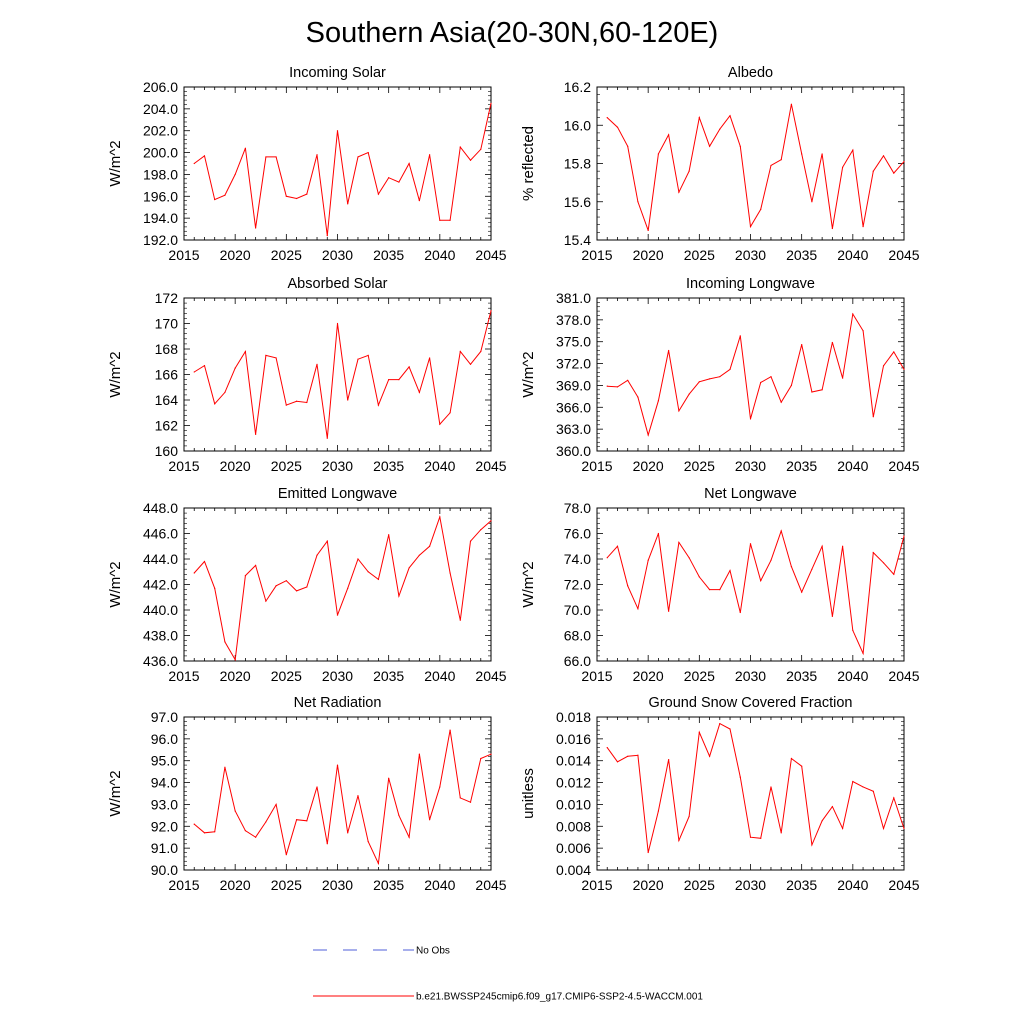 The width and height of the screenshot is (1024, 1024). I want to click on y-tick-label: 369.0, so click(573, 385).